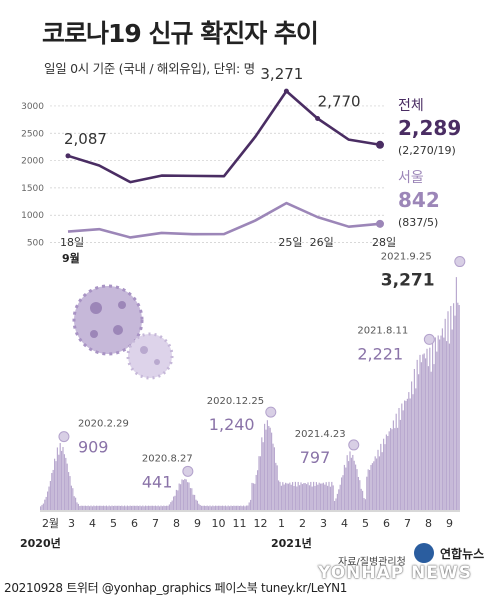 Image resolution: width=499 pixels, height=601 pixels. What do you see at coordinates (411, 178) in the screenshot?
I see `series-name: 서울` at bounding box center [411, 178].